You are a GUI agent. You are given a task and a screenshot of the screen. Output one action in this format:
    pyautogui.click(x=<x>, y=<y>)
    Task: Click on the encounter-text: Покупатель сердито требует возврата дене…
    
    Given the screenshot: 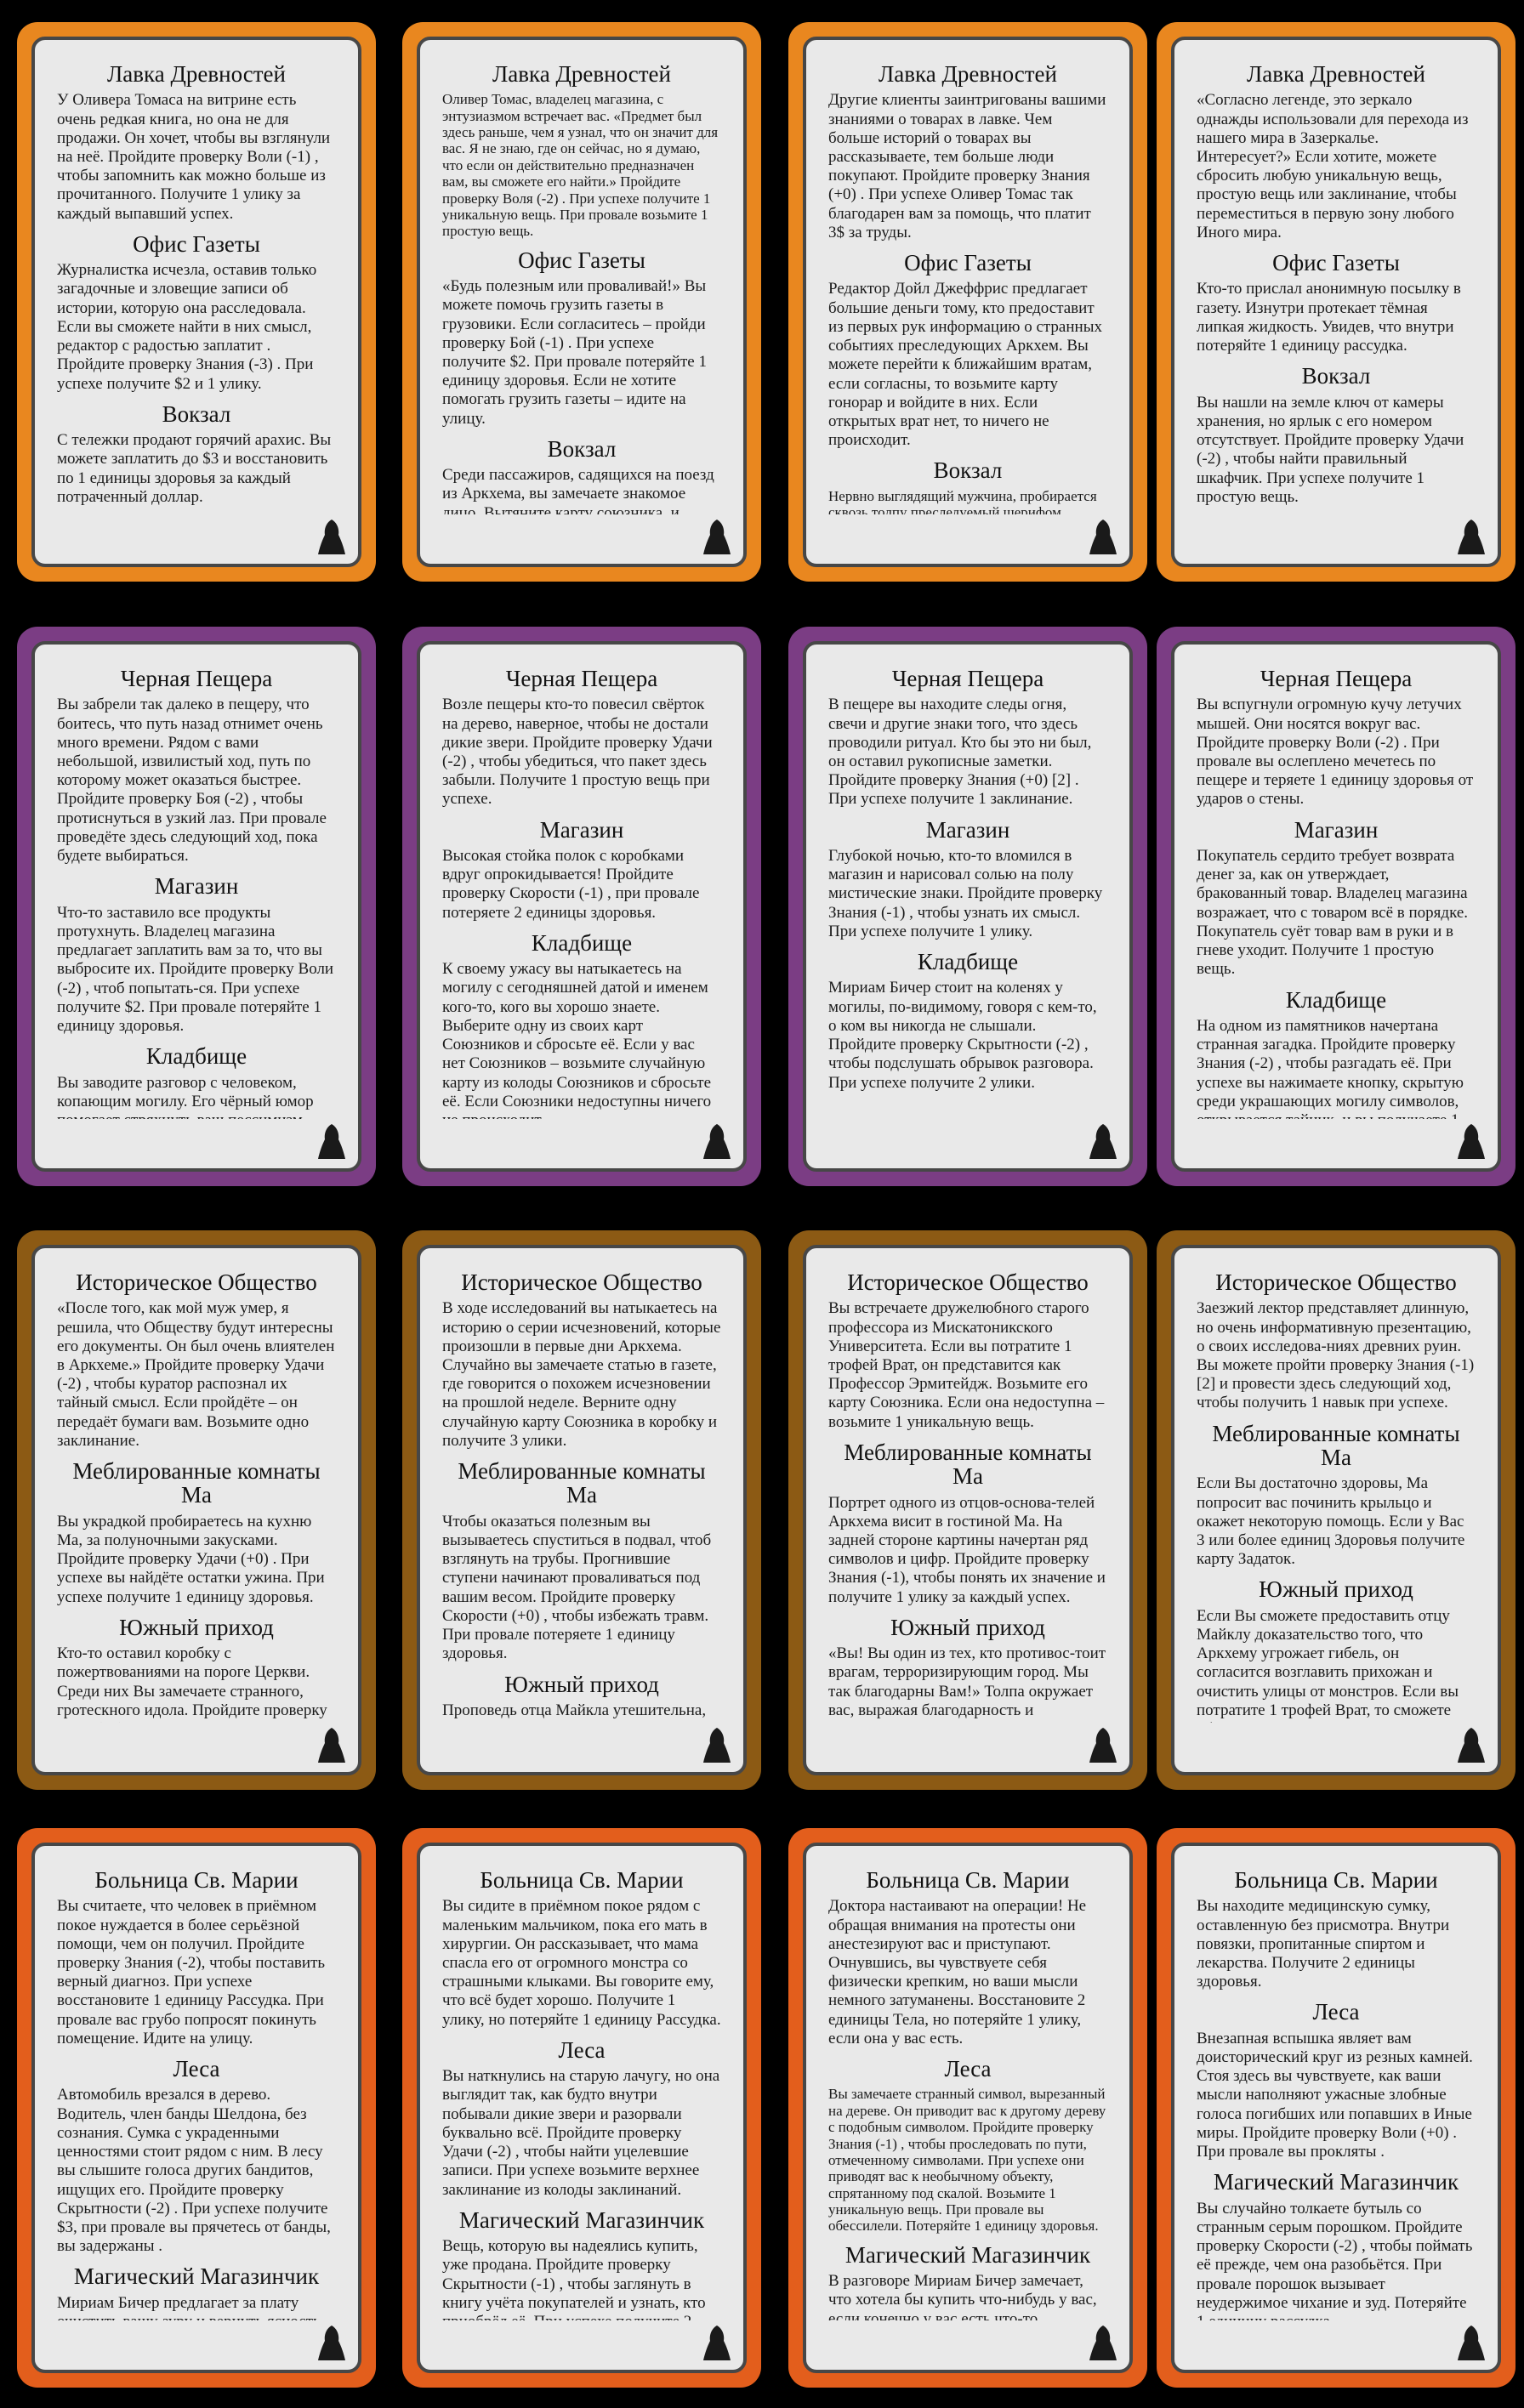 What is the action you would take?
    pyautogui.click(x=1333, y=913)
    